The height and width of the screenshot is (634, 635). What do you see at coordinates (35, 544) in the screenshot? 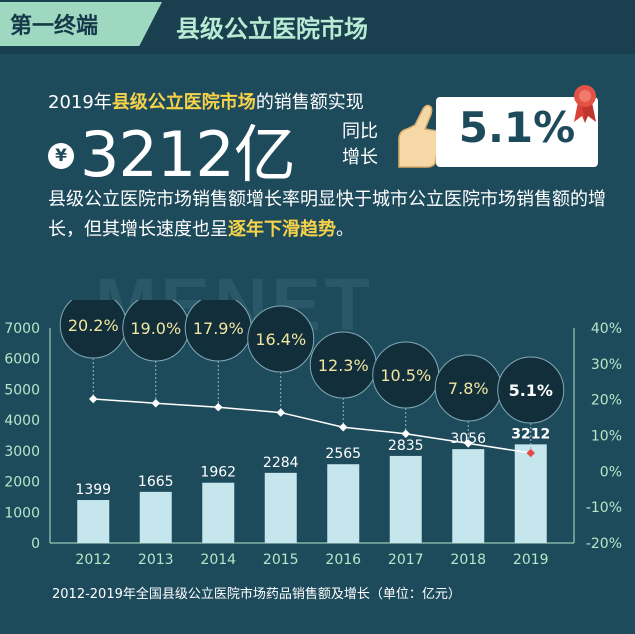
I see `left-axis-tick-label: 0` at bounding box center [35, 544].